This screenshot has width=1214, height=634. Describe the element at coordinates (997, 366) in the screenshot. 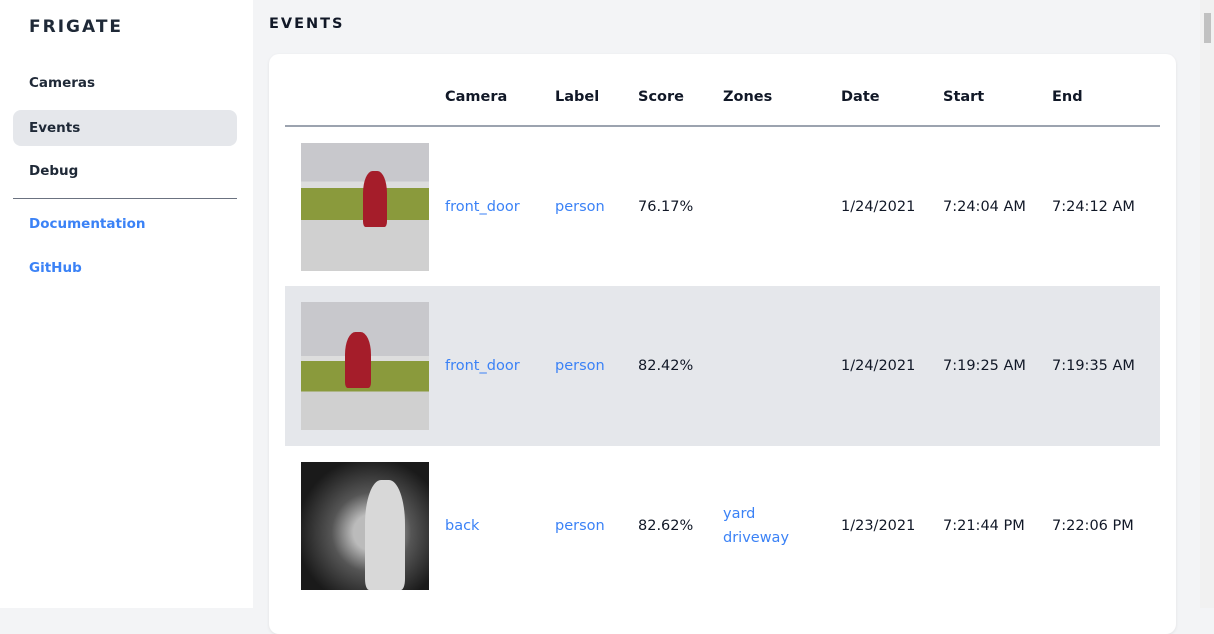

I see `start-time: 7:19:25 AM` at that location.